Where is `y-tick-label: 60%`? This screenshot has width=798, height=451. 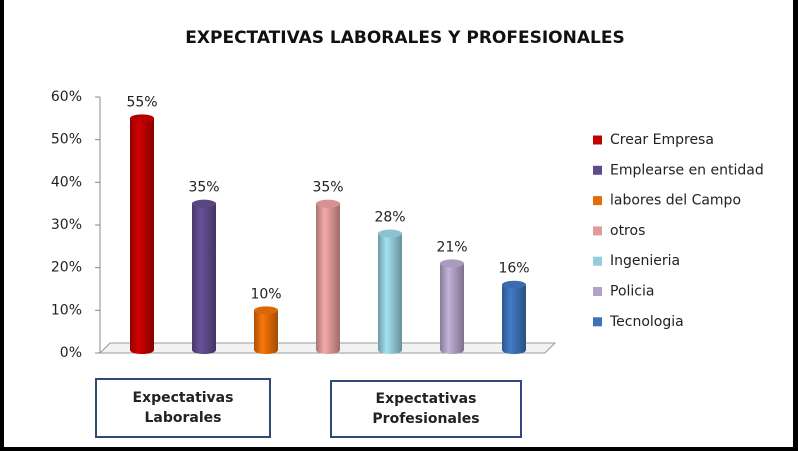
y-tick-label: 60% is located at coordinates (66, 97).